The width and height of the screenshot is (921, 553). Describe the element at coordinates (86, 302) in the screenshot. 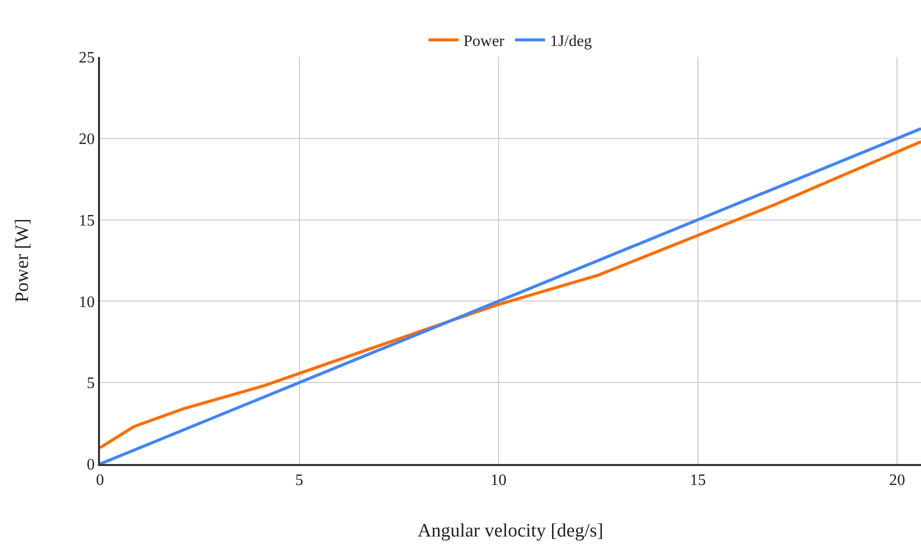

I see `y-tick-label: 10` at that location.